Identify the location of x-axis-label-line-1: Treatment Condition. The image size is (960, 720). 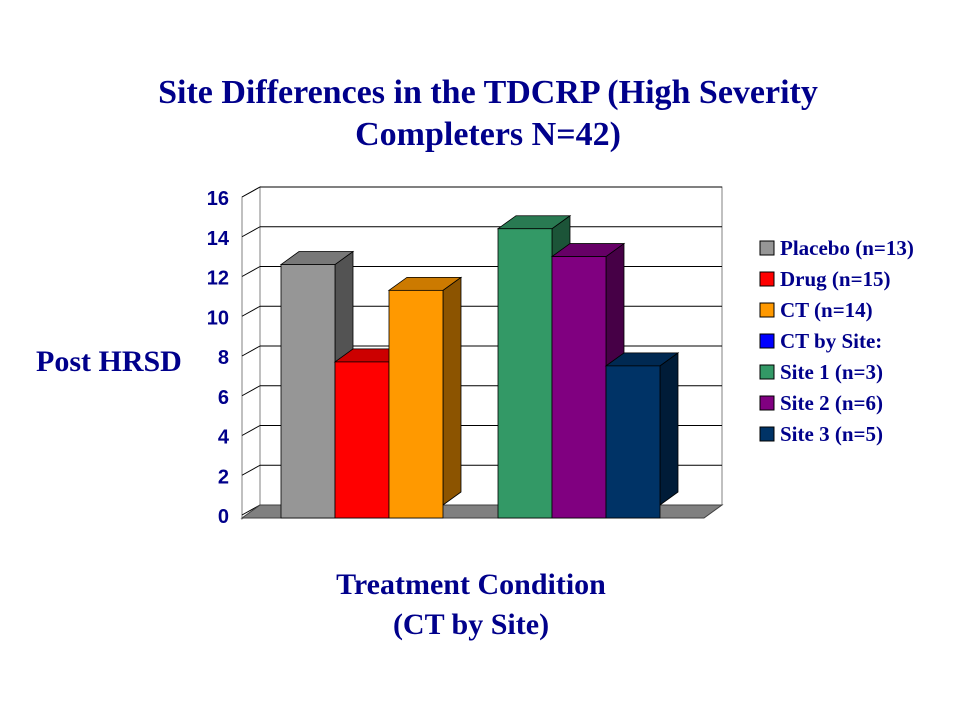
(471, 584).